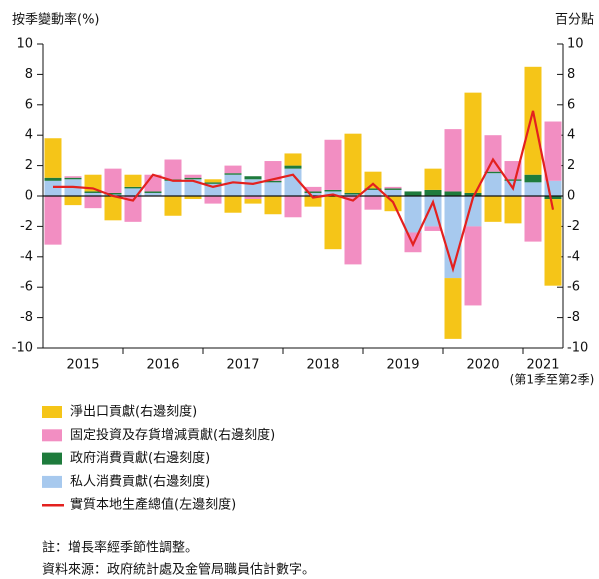  I want to click on x-tick-label: 2020, so click(482, 365).